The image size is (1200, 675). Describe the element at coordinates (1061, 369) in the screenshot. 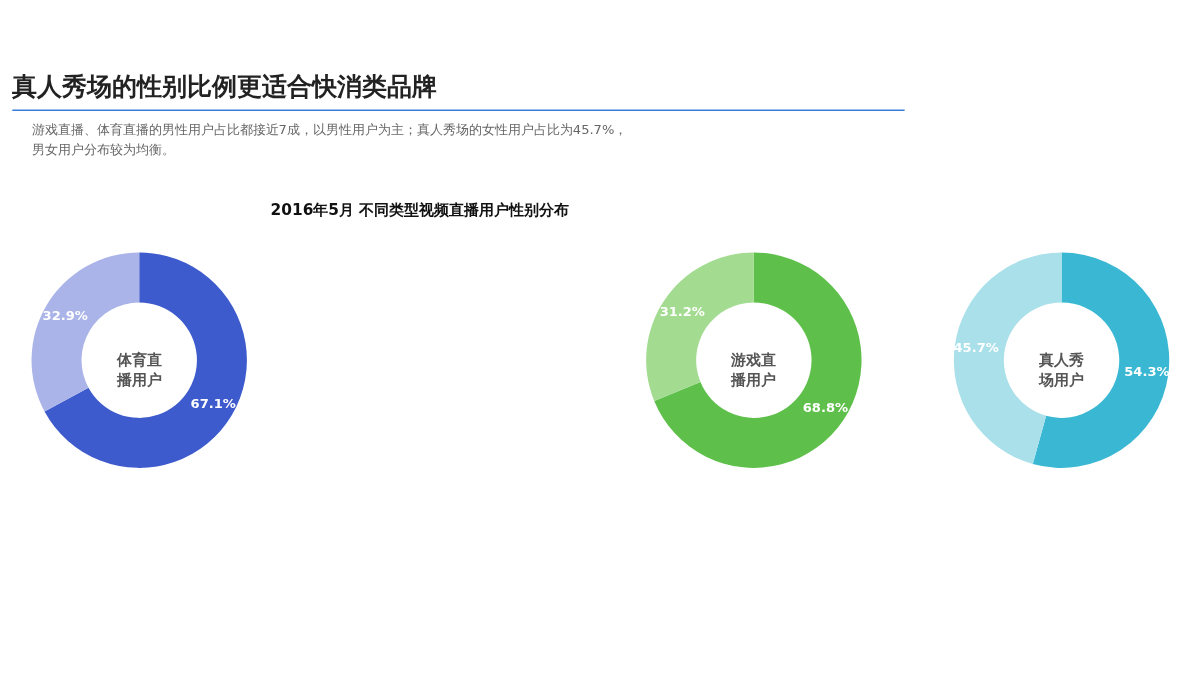

I see `text: 真人秀场用户` at that location.